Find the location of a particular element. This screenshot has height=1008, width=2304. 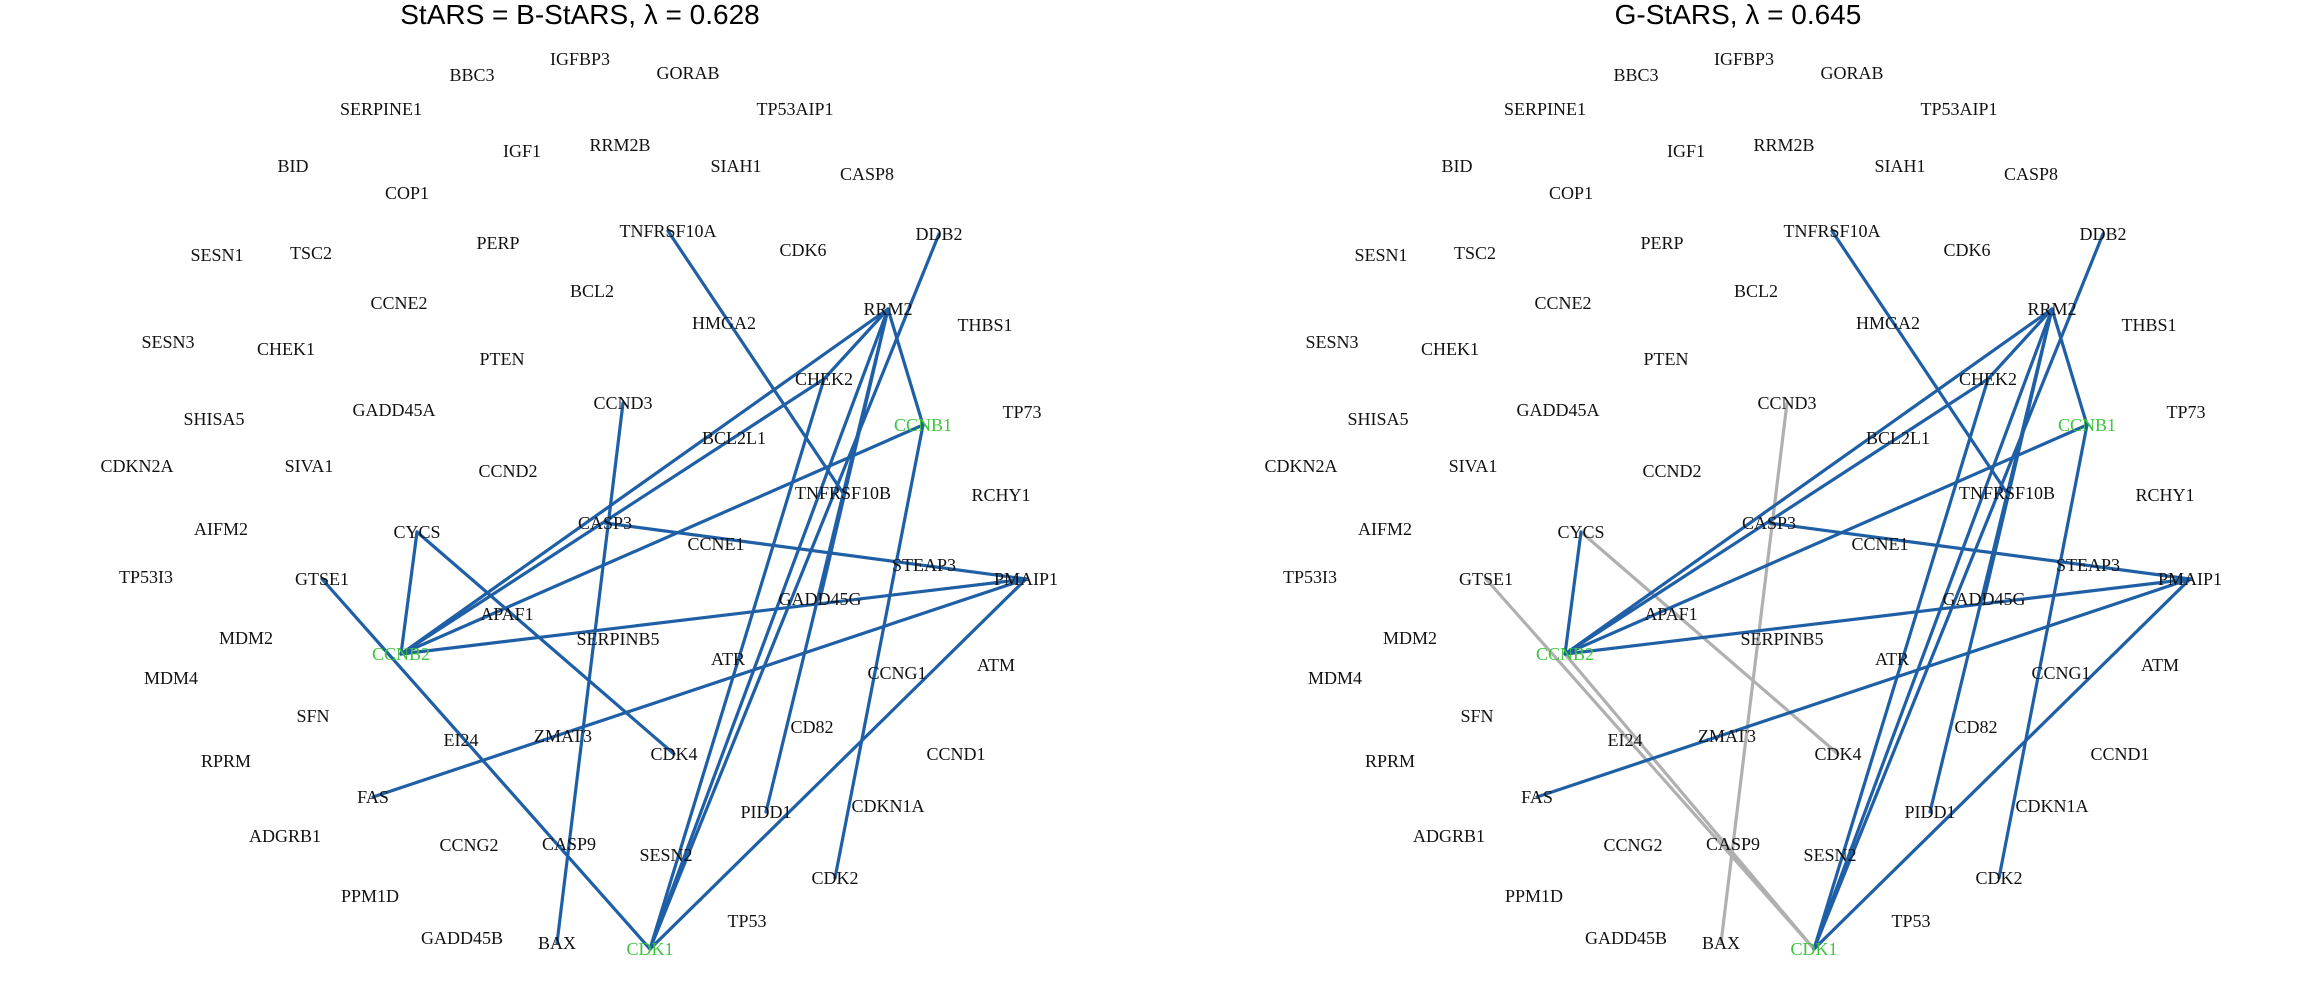

node-label-atr: ATR is located at coordinates (728, 659).